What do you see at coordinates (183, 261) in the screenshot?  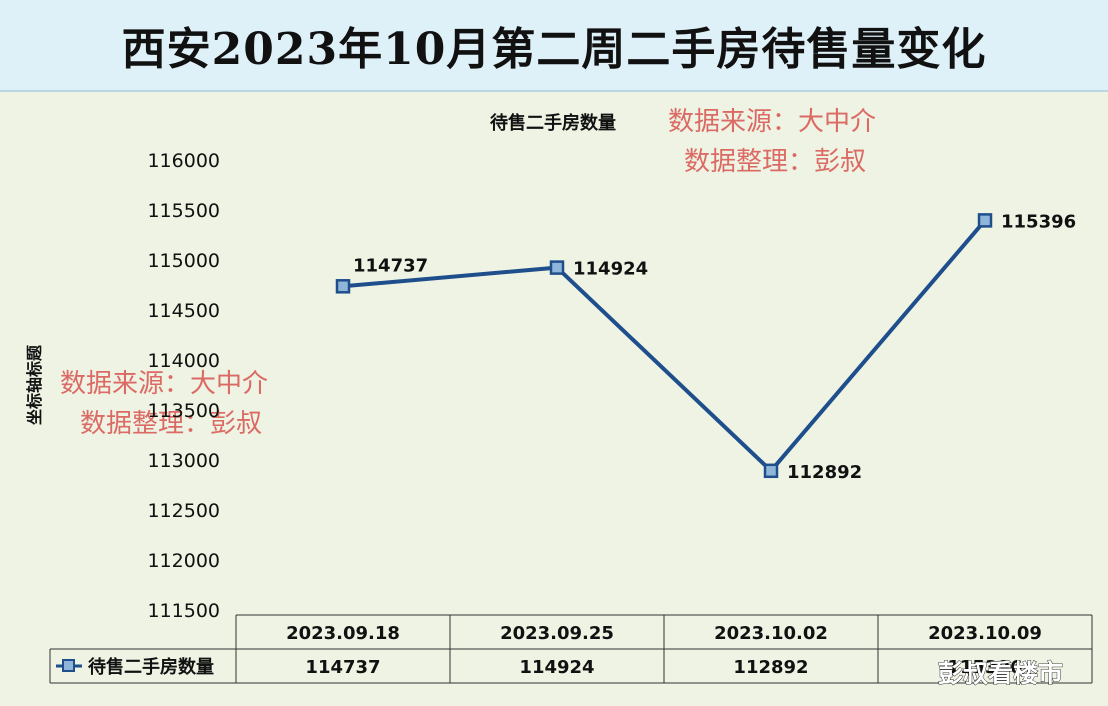 I see `y-tick-label: 115000` at bounding box center [183, 261].